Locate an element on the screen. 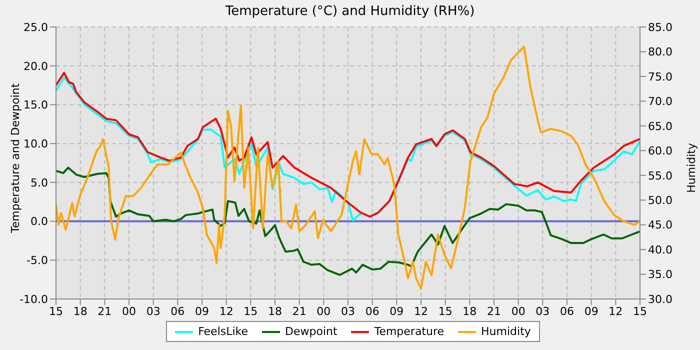 The image size is (700, 350). y2-axis-title: Humidity is located at coordinates (691, 167).